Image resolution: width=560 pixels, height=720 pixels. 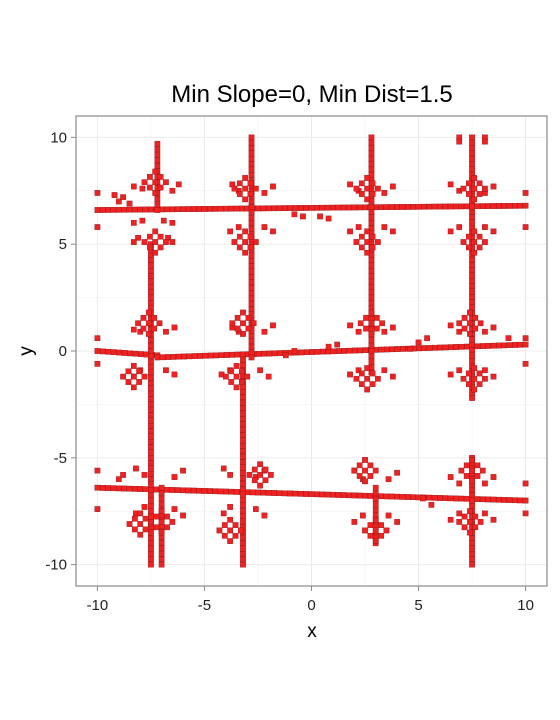 What do you see at coordinates (58, 137) in the screenshot?
I see `y-tick-label: 10` at bounding box center [58, 137].